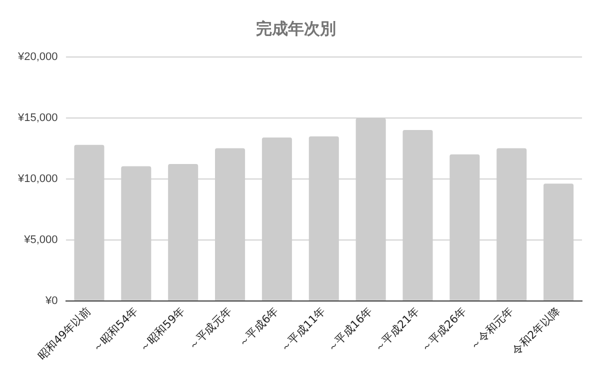 Image resolution: width=600 pixels, height=371 pixels. Describe the element at coordinates (296, 28) in the screenshot. I see `chart-title: 完成年次別` at that location.